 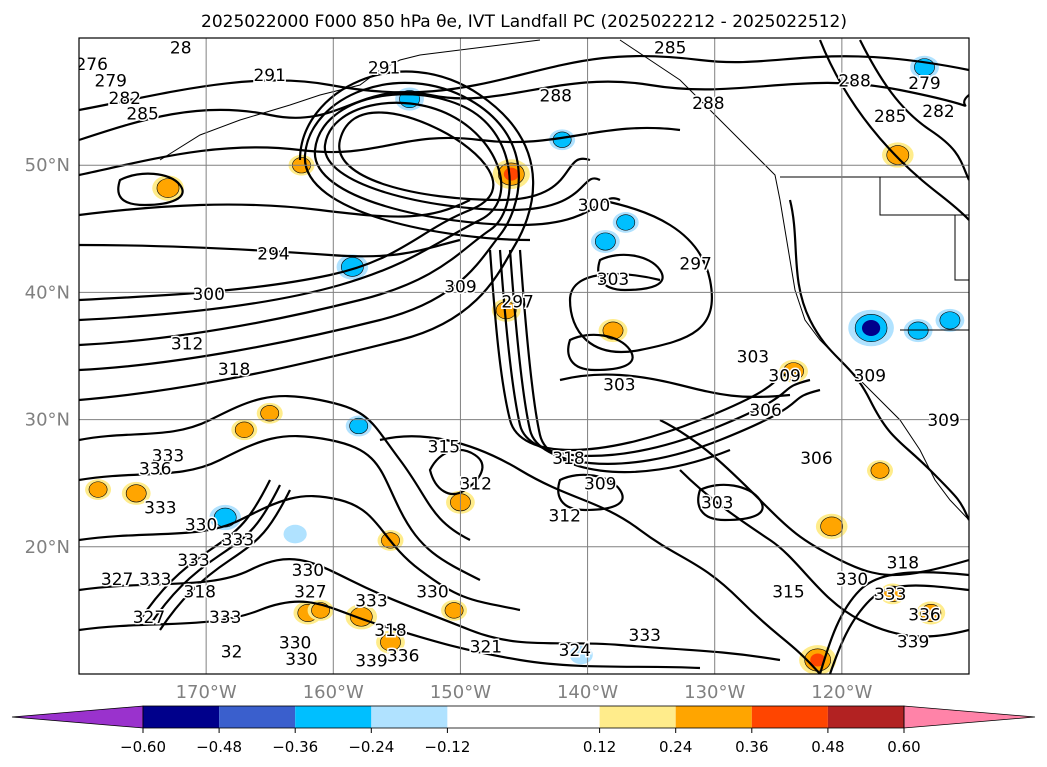 What do you see at coordinates (47, 420) in the screenshot?
I see `lat-tick-label: 30°N` at bounding box center [47, 420].